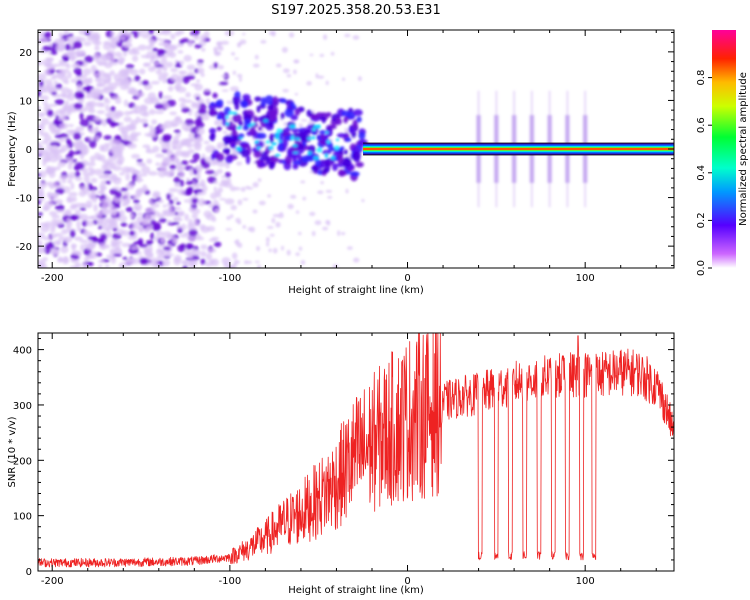  Describe the element at coordinates (407, 278) in the screenshot. I see `spectrogram-x-tick-label: 0` at that location.